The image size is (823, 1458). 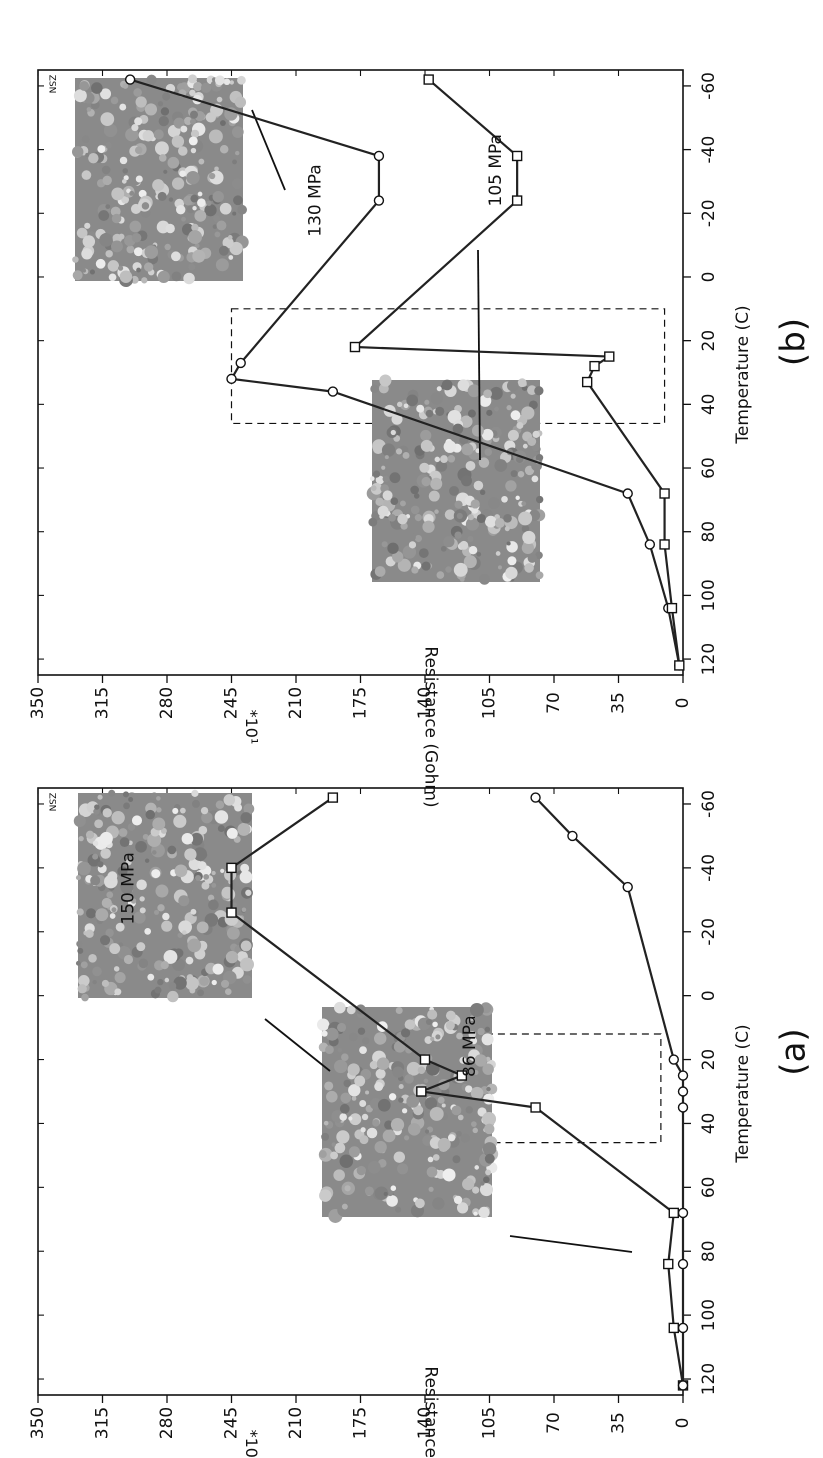 What do you see at coordinates (425, 1423) in the screenshot?
I see `y-tick-label: 140` at bounding box center [425, 1423].